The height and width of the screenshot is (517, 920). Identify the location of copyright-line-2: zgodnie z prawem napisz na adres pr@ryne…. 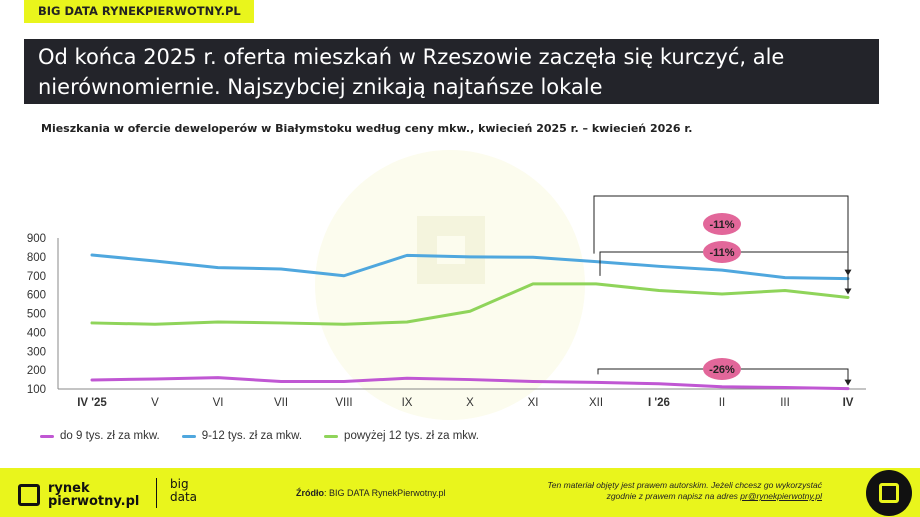
(657, 496).